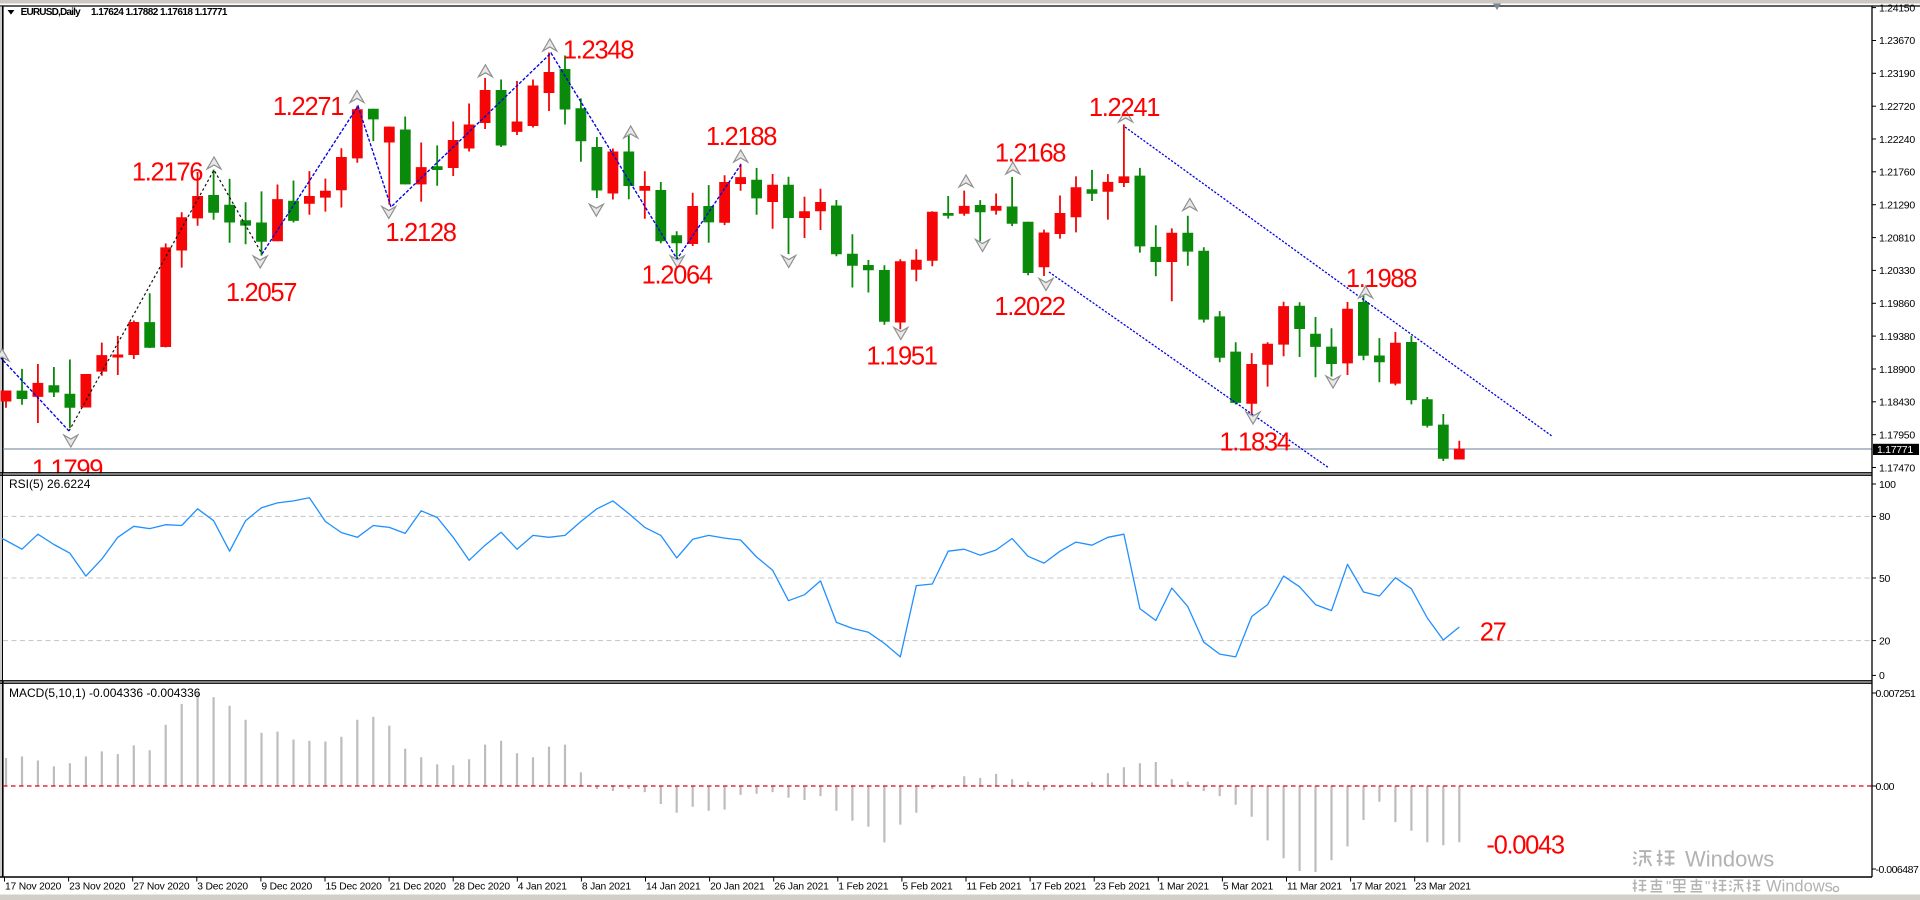 This screenshot has height=900, width=1920. I want to click on svg-text: 1.23670, so click(1897, 41).